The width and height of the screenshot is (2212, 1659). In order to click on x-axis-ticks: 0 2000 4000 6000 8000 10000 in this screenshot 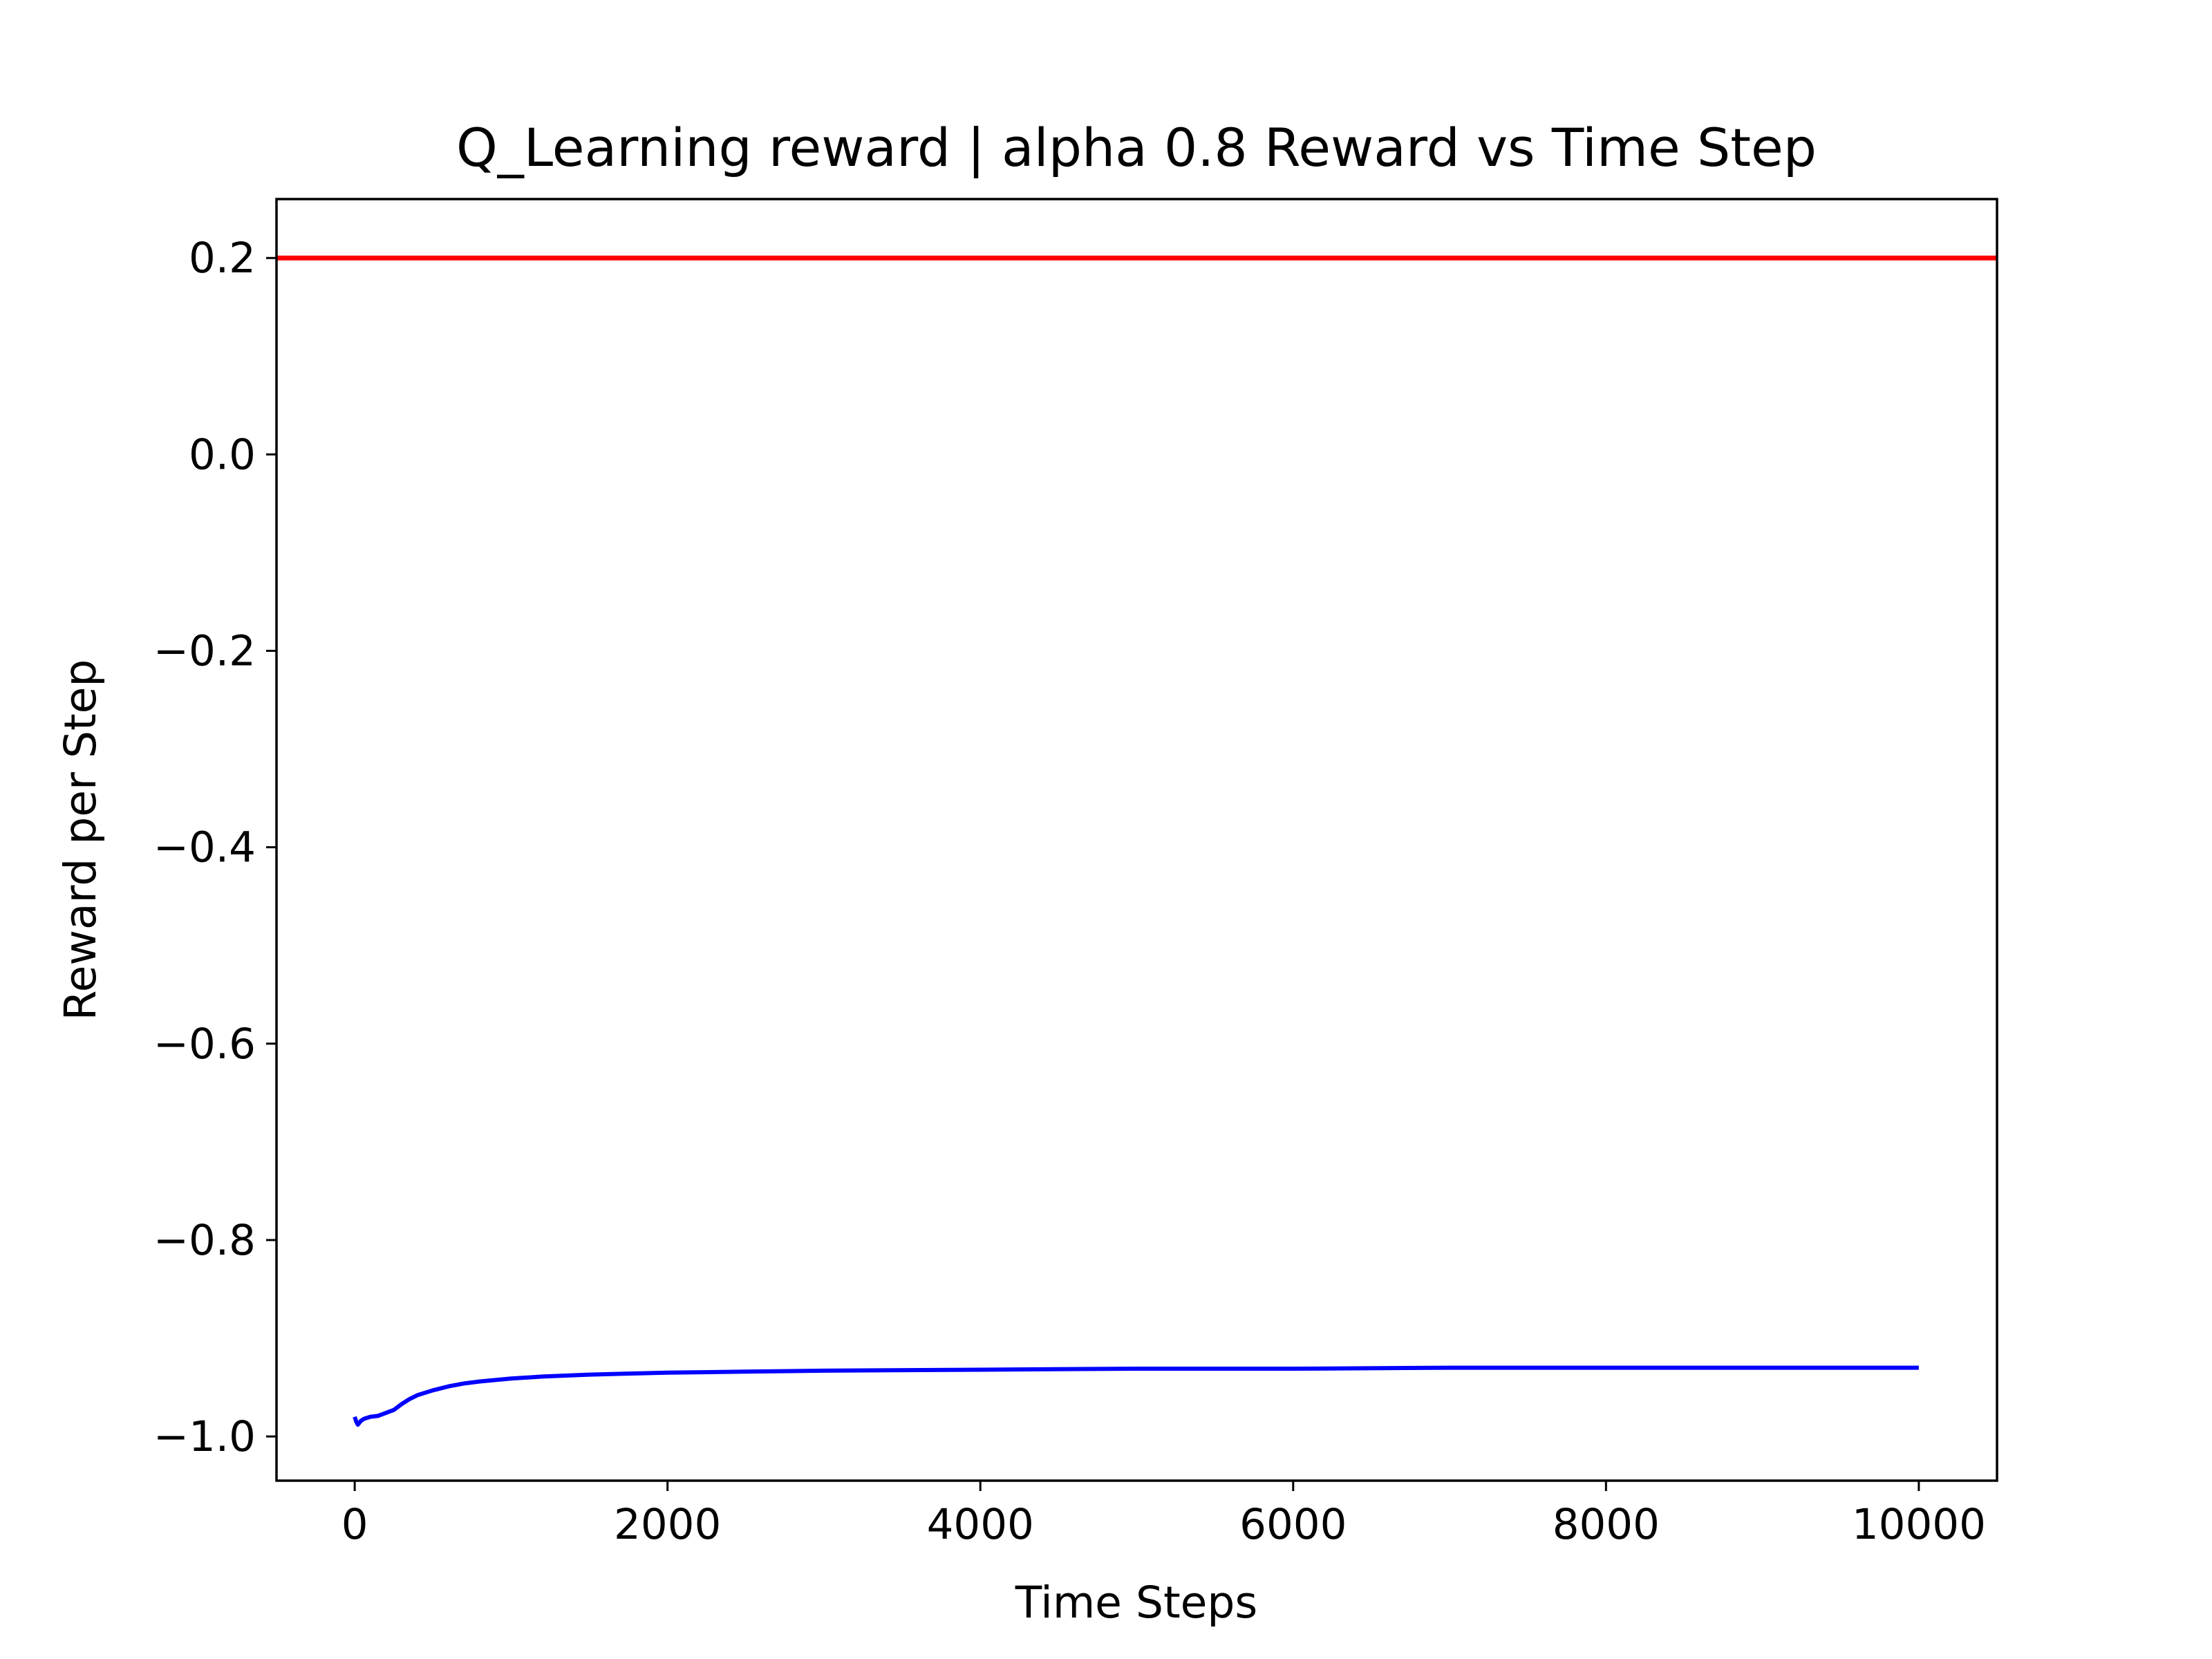, I will do `click(1163, 1515)`.